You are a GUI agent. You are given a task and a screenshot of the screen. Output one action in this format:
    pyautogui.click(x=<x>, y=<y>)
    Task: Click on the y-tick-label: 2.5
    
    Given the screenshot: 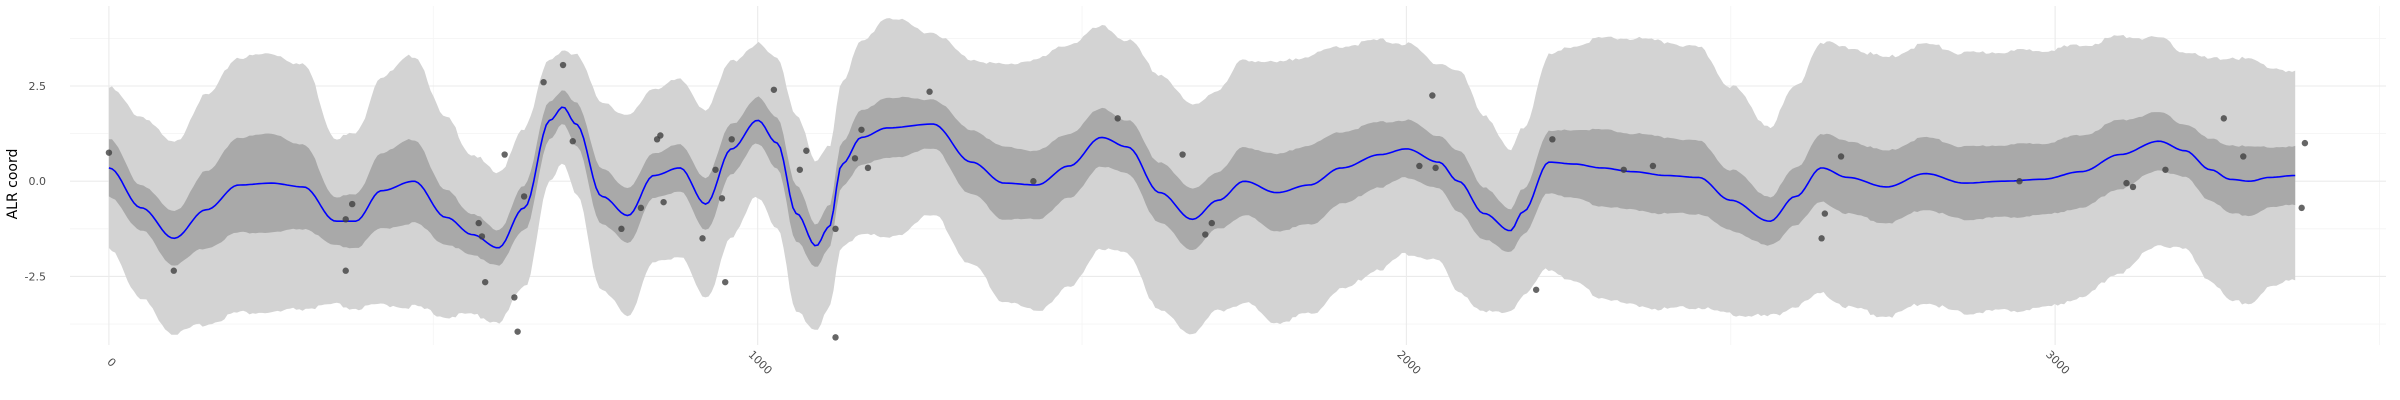 What is the action you would take?
    pyautogui.click(x=38, y=86)
    